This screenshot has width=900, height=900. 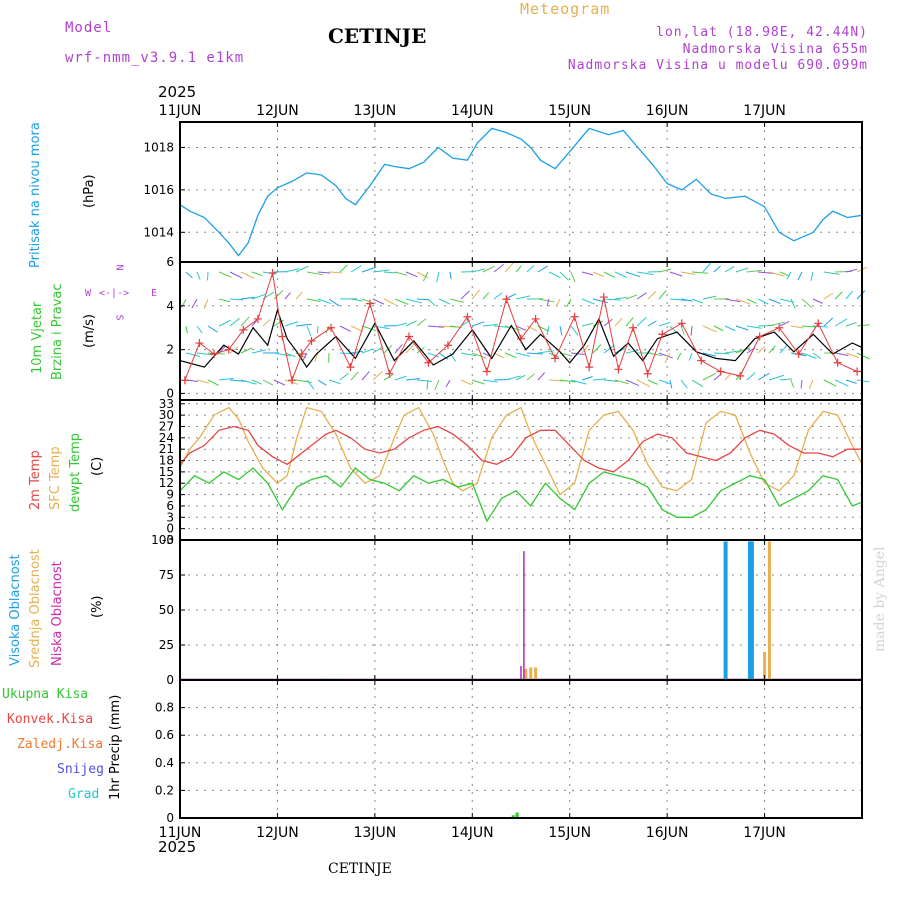 What do you see at coordinates (45, 694) in the screenshot?
I see `legend-total-rain: Ukupna Kisa` at bounding box center [45, 694].